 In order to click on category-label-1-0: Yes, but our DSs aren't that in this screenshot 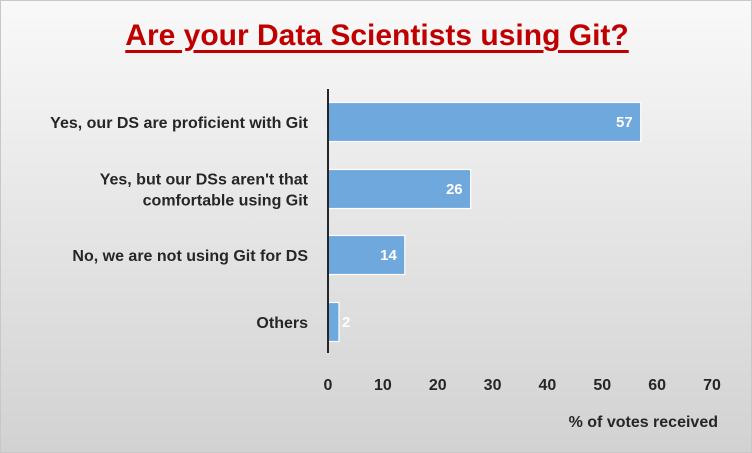, I will do `click(204, 180)`.